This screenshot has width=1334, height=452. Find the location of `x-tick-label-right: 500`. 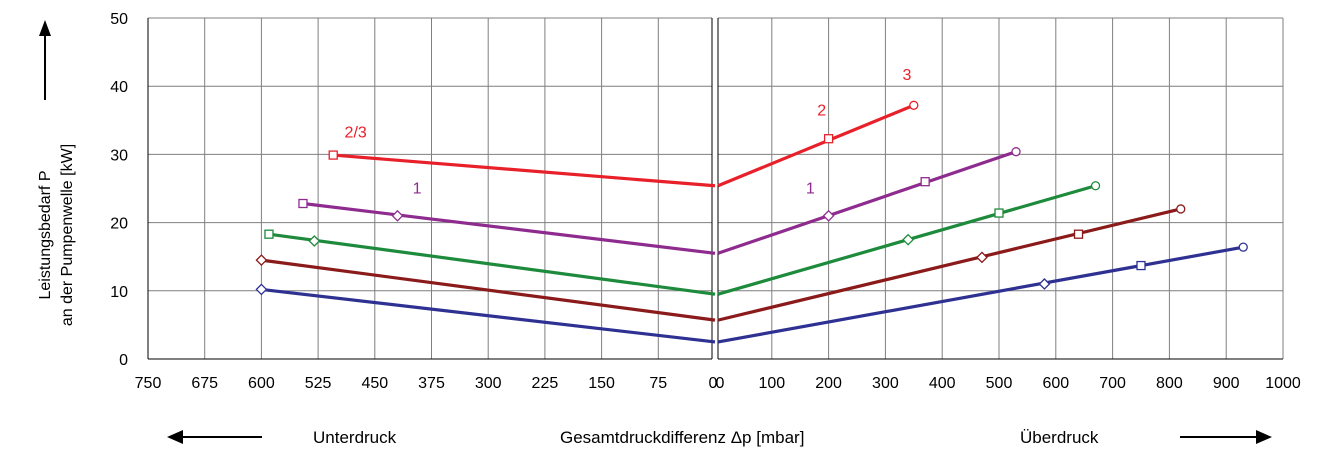

x-tick-label-right: 500 is located at coordinates (999, 383).